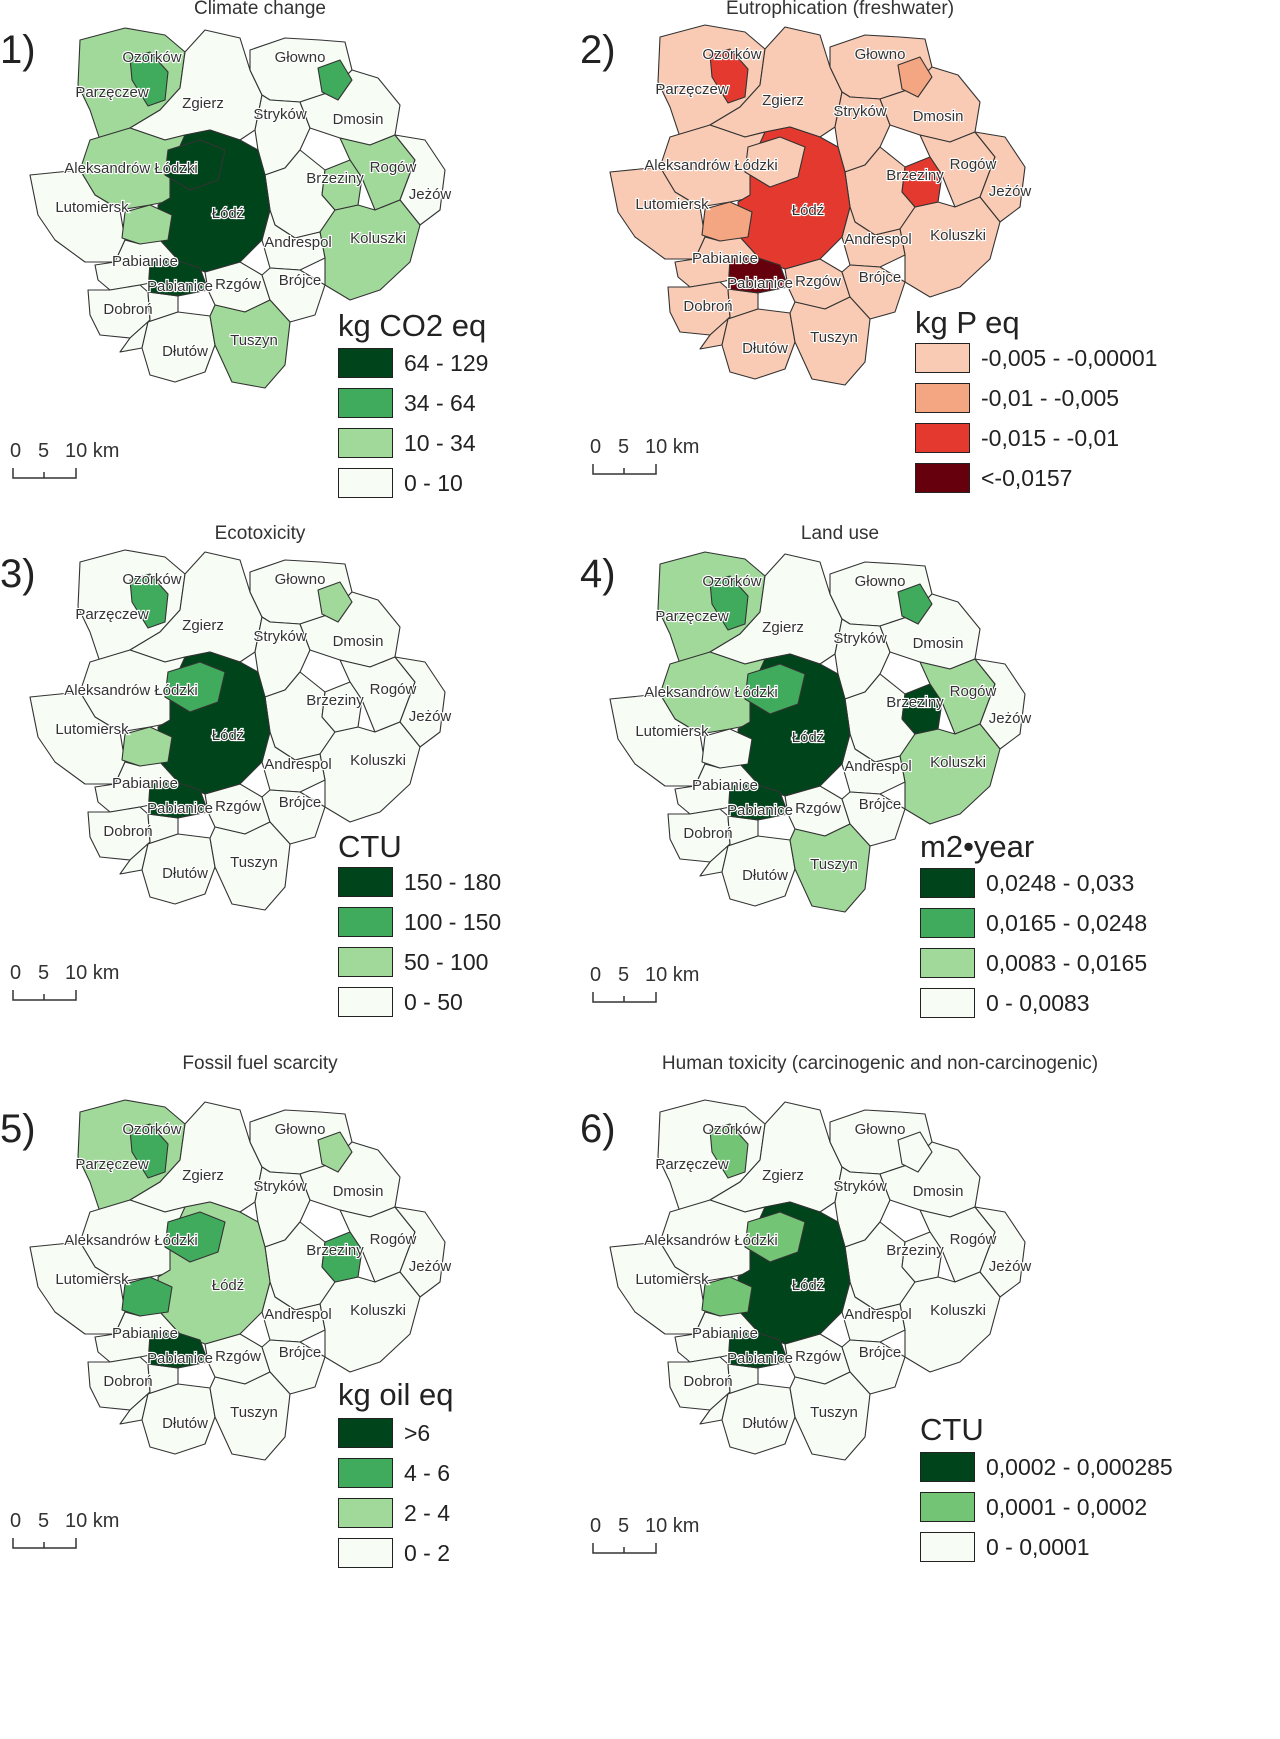 The width and height of the screenshot is (1280, 1739). I want to click on legend-title: kg oil eq, so click(396, 1394).